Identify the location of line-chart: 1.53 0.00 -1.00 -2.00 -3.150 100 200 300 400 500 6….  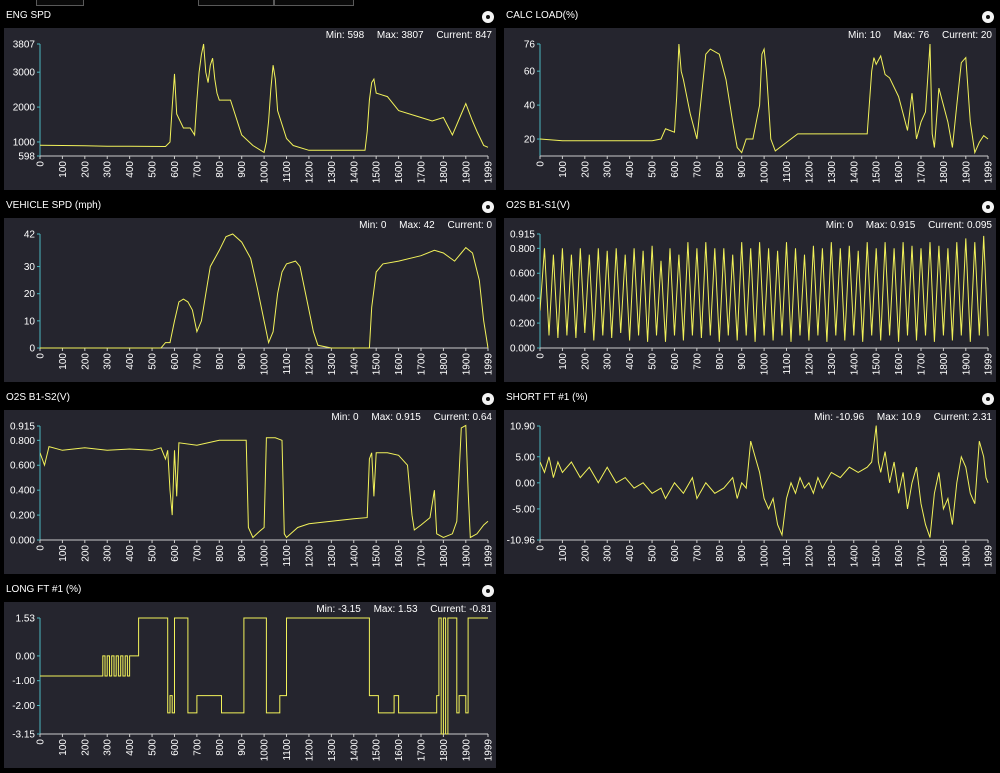
(253, 688).